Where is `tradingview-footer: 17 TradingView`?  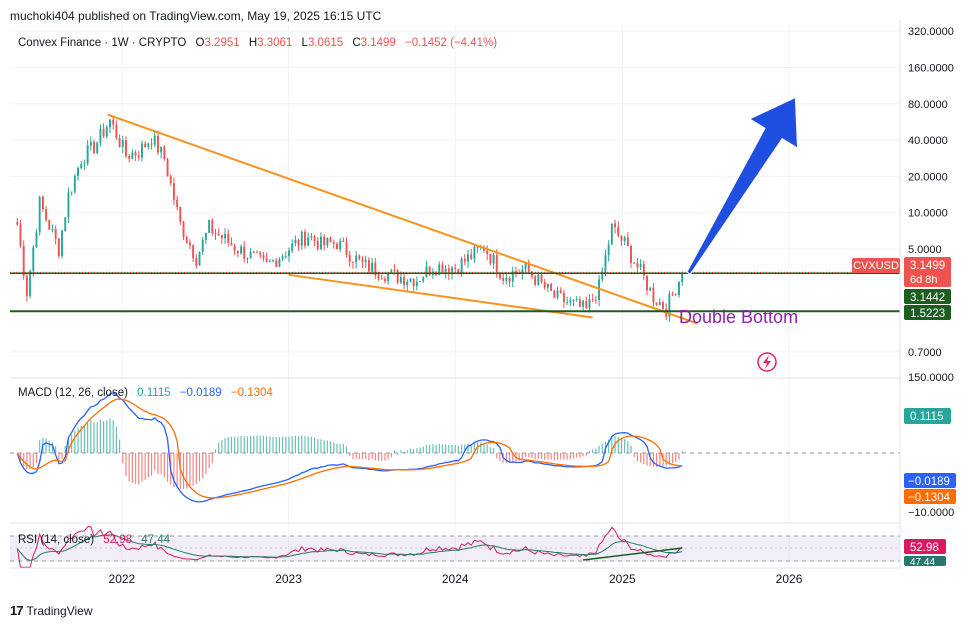 tradingview-footer: 17 TradingView is located at coordinates (51, 610).